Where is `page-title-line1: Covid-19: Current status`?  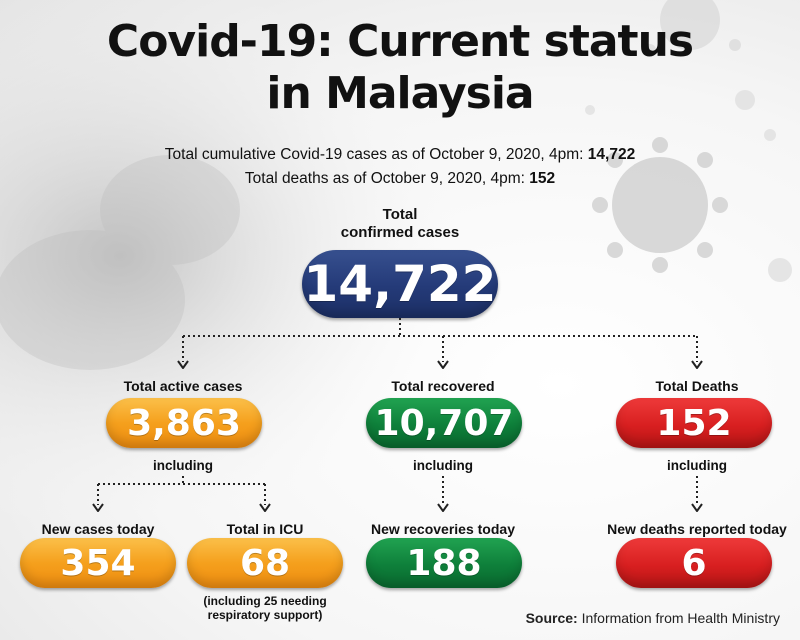 page-title-line1: Covid-19: Current status is located at coordinates (400, 41).